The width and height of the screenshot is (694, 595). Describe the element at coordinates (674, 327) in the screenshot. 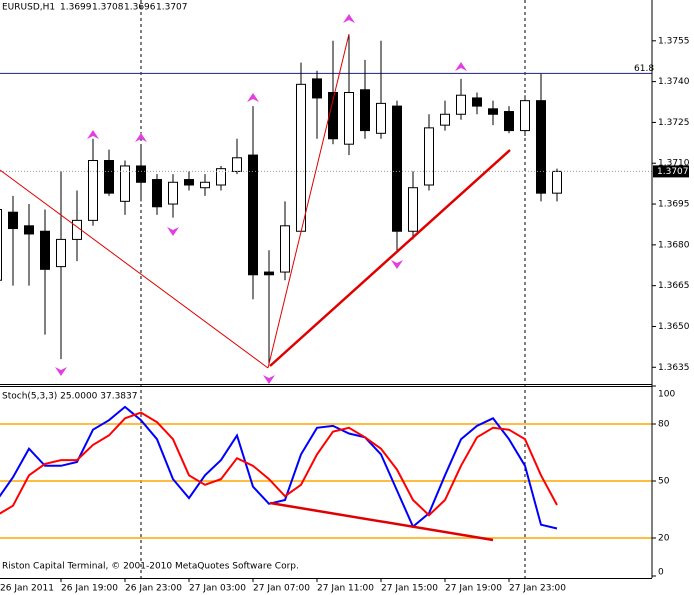

I see `y-tick-label: 1.3650` at that location.